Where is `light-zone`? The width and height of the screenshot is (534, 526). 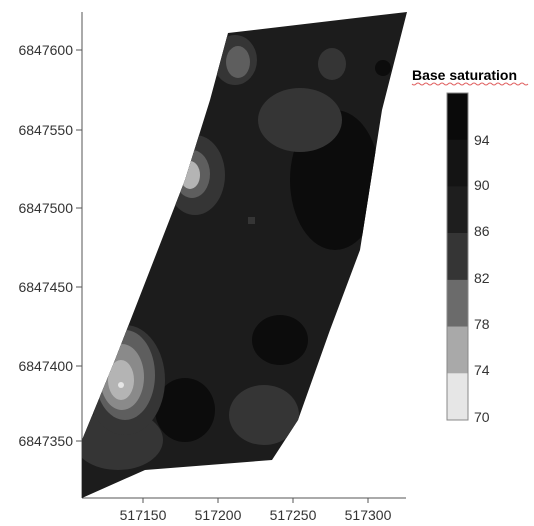
light-zone is located at coordinates (238, 62).